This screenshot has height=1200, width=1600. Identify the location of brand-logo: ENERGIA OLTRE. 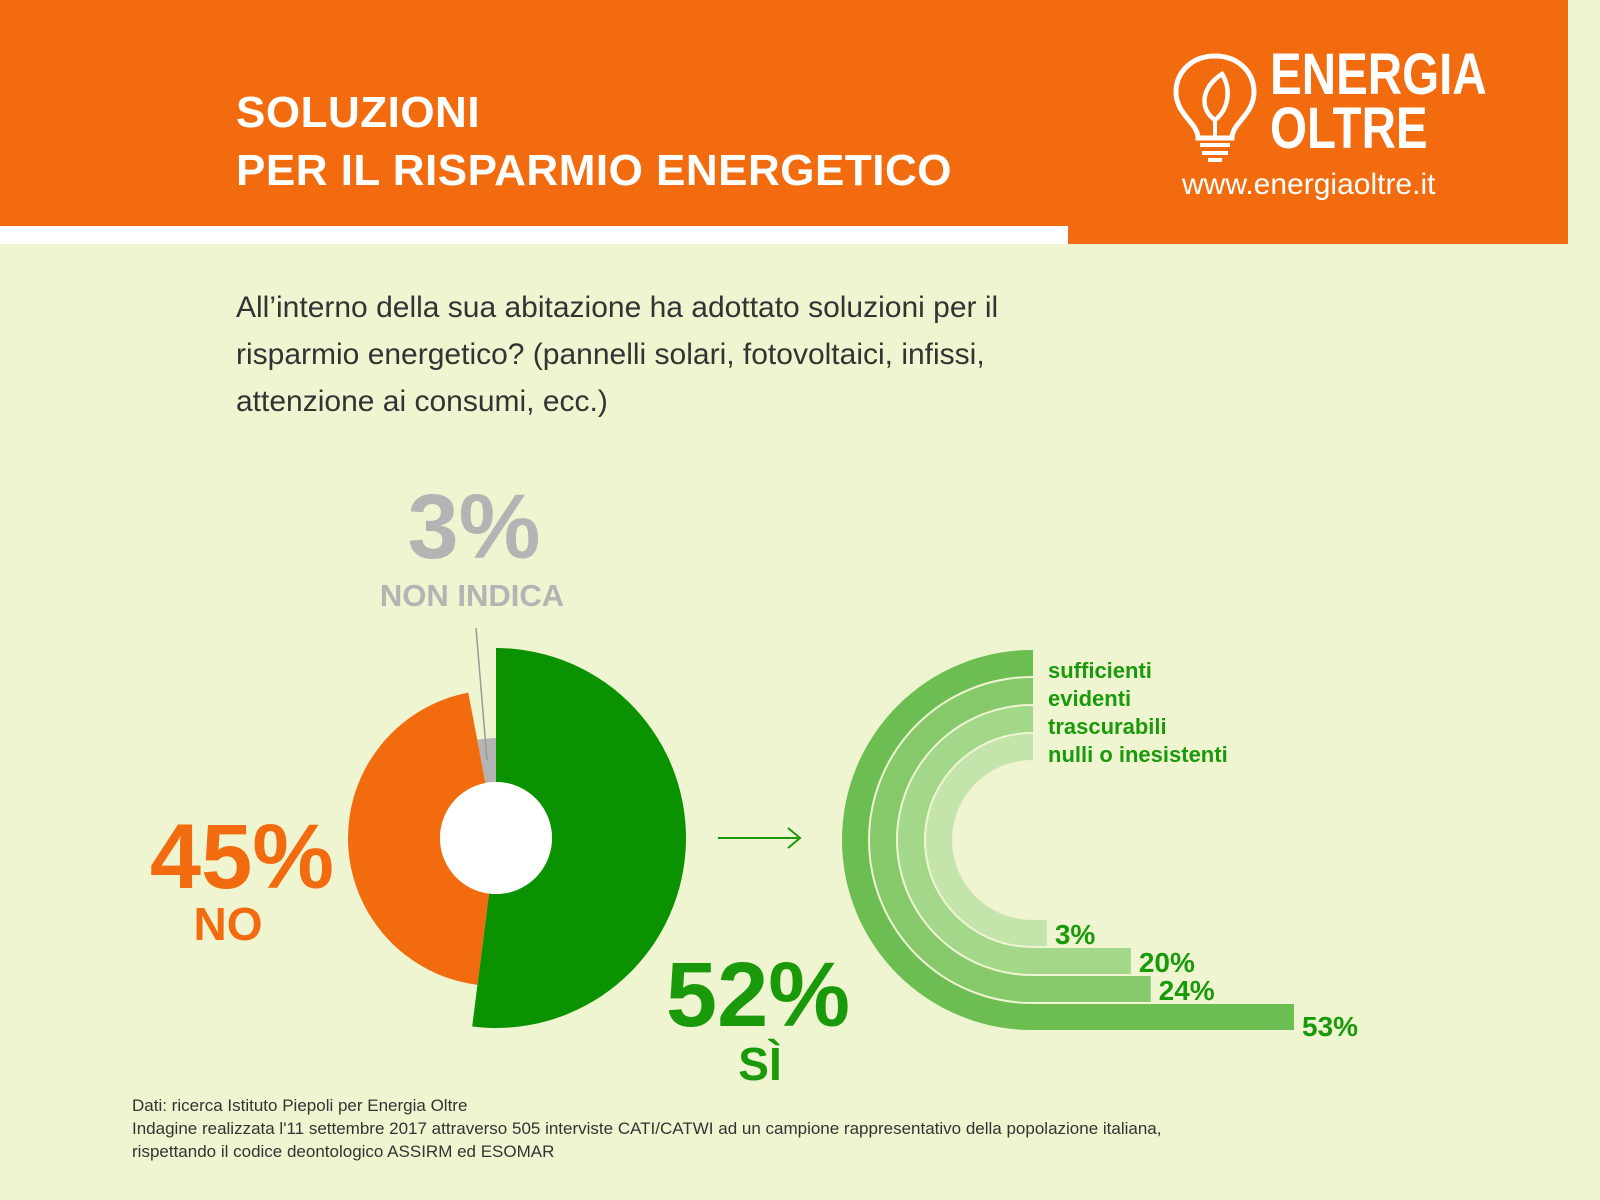
(1378, 101).